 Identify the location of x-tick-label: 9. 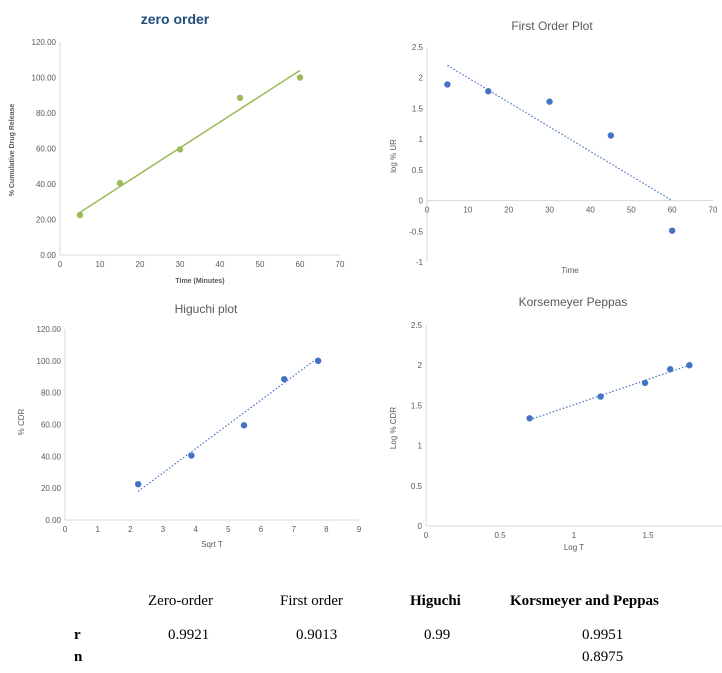
(359, 529).